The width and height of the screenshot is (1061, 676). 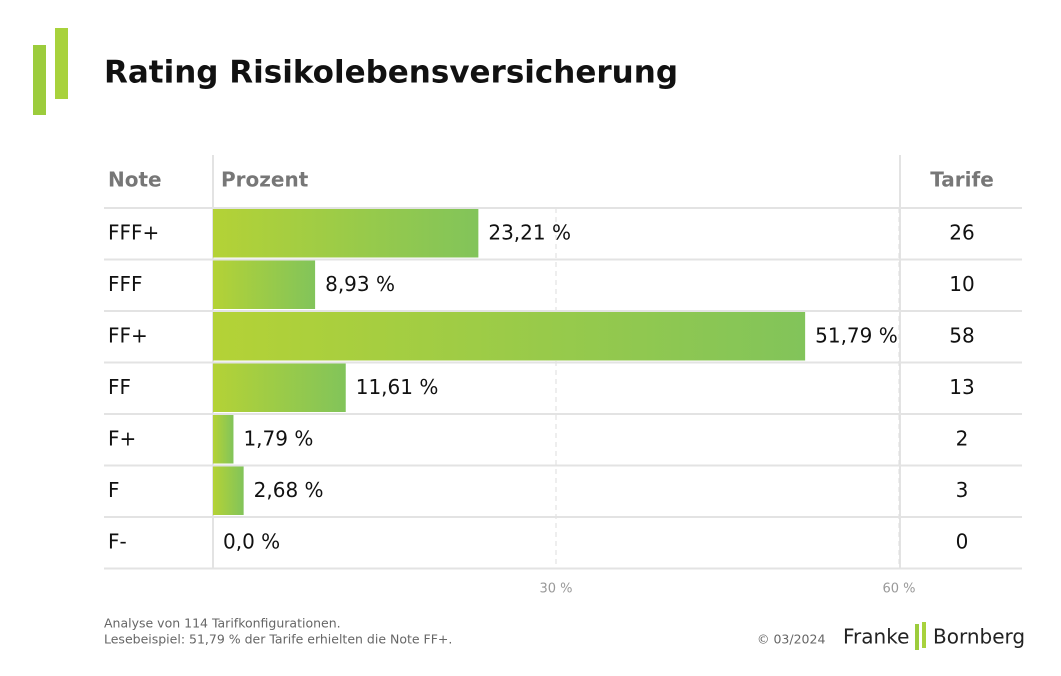 I want to click on column-header: Prozent, so click(x=265, y=180).